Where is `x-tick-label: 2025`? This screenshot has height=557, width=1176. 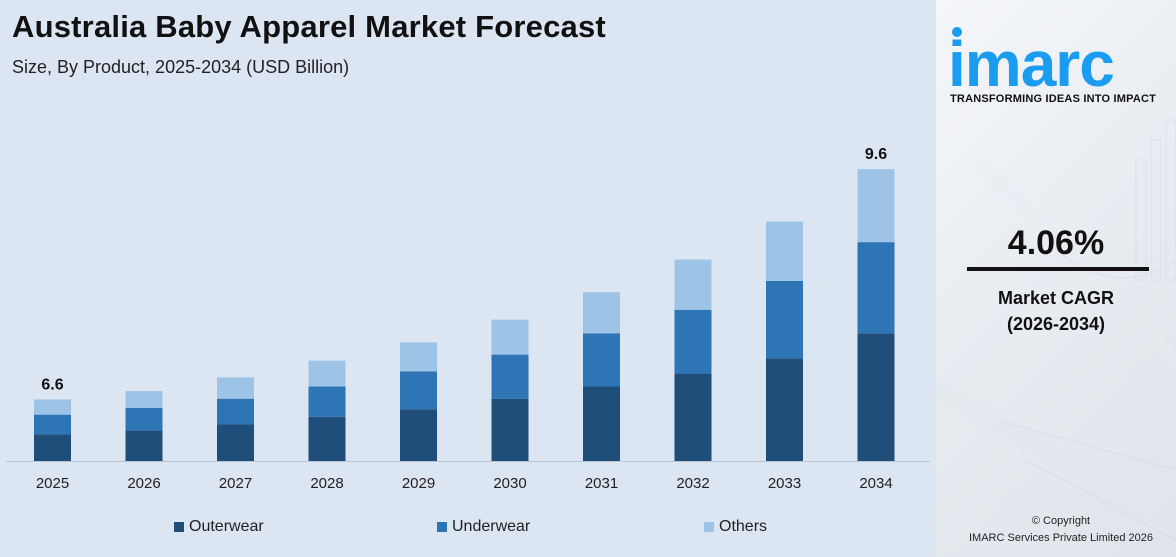 x-tick-label: 2025 is located at coordinates (52, 483).